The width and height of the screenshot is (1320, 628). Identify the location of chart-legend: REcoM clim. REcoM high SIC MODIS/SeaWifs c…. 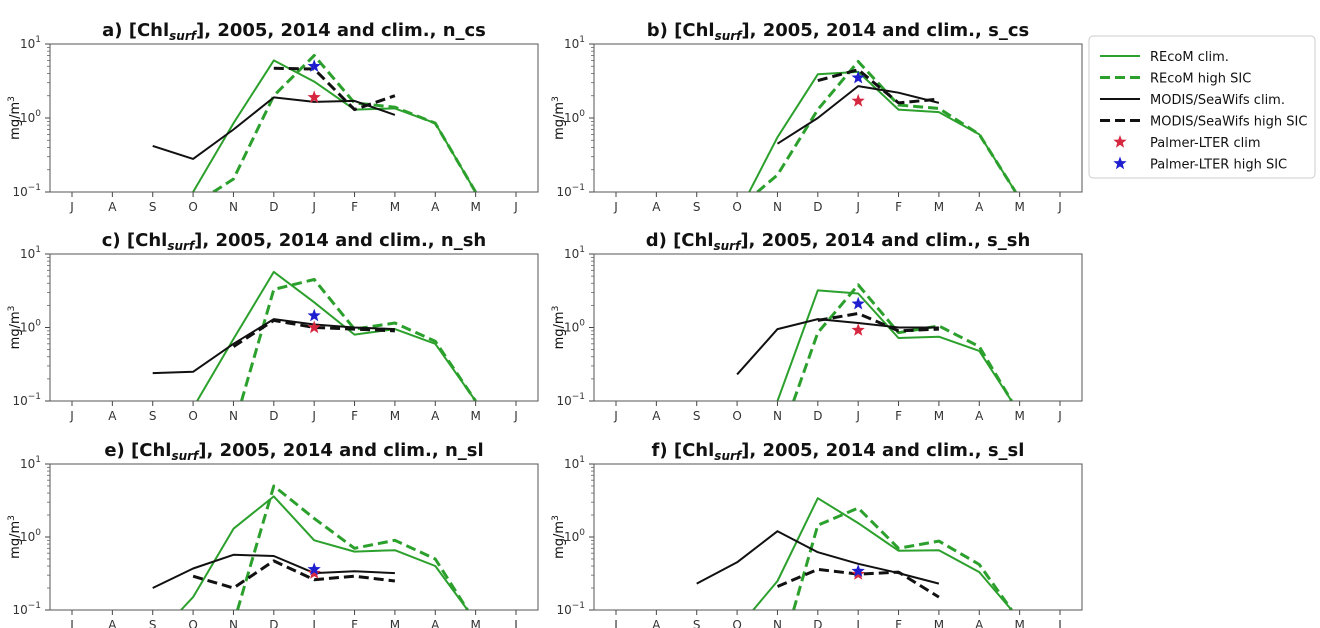
(1202, 107).